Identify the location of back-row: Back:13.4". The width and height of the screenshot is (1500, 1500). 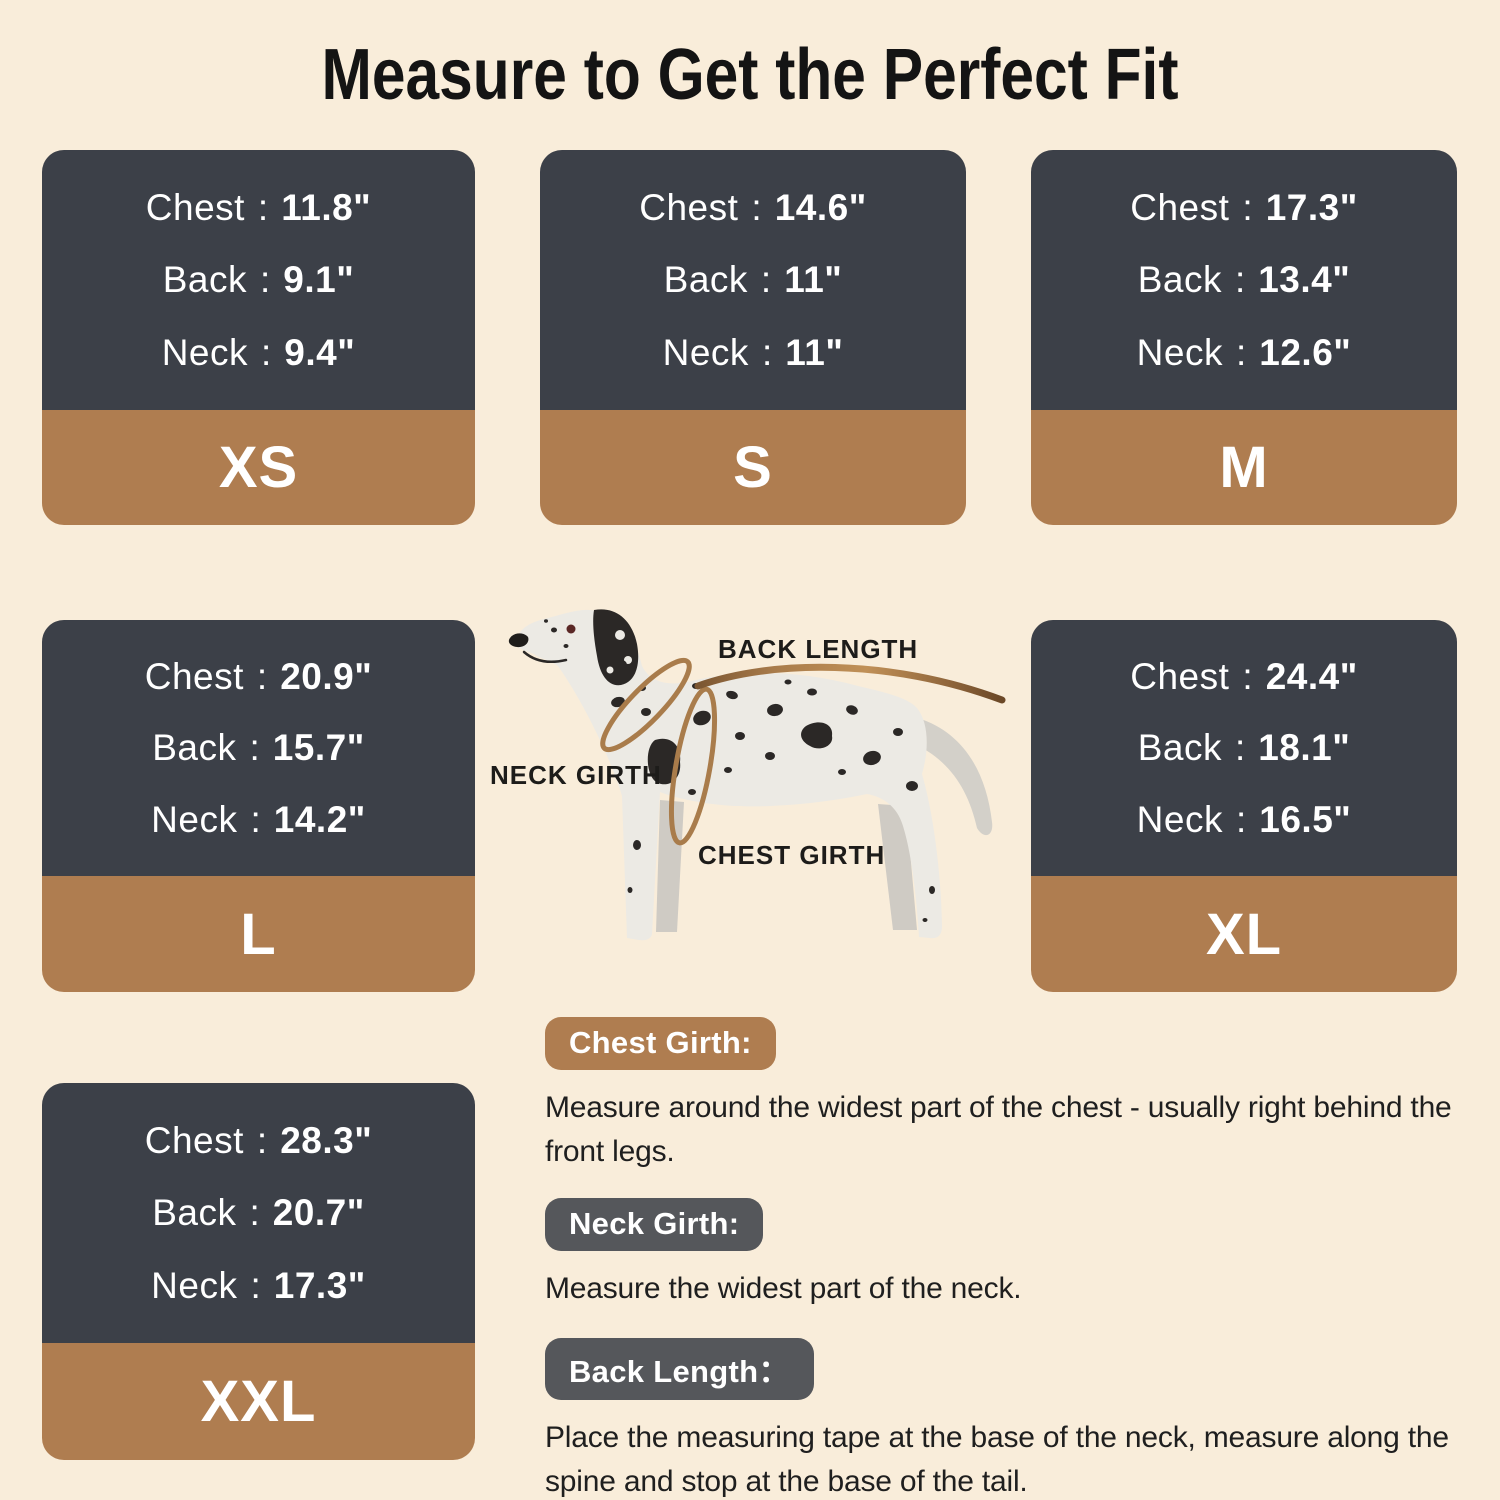
(1244, 279).